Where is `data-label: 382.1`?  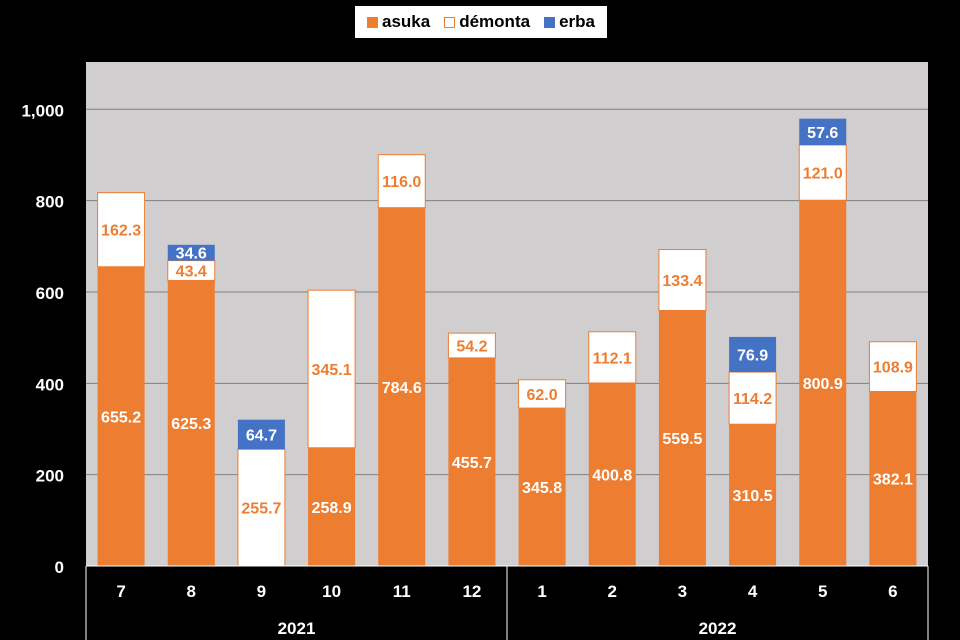
data-label: 382.1 is located at coordinates (893, 480).